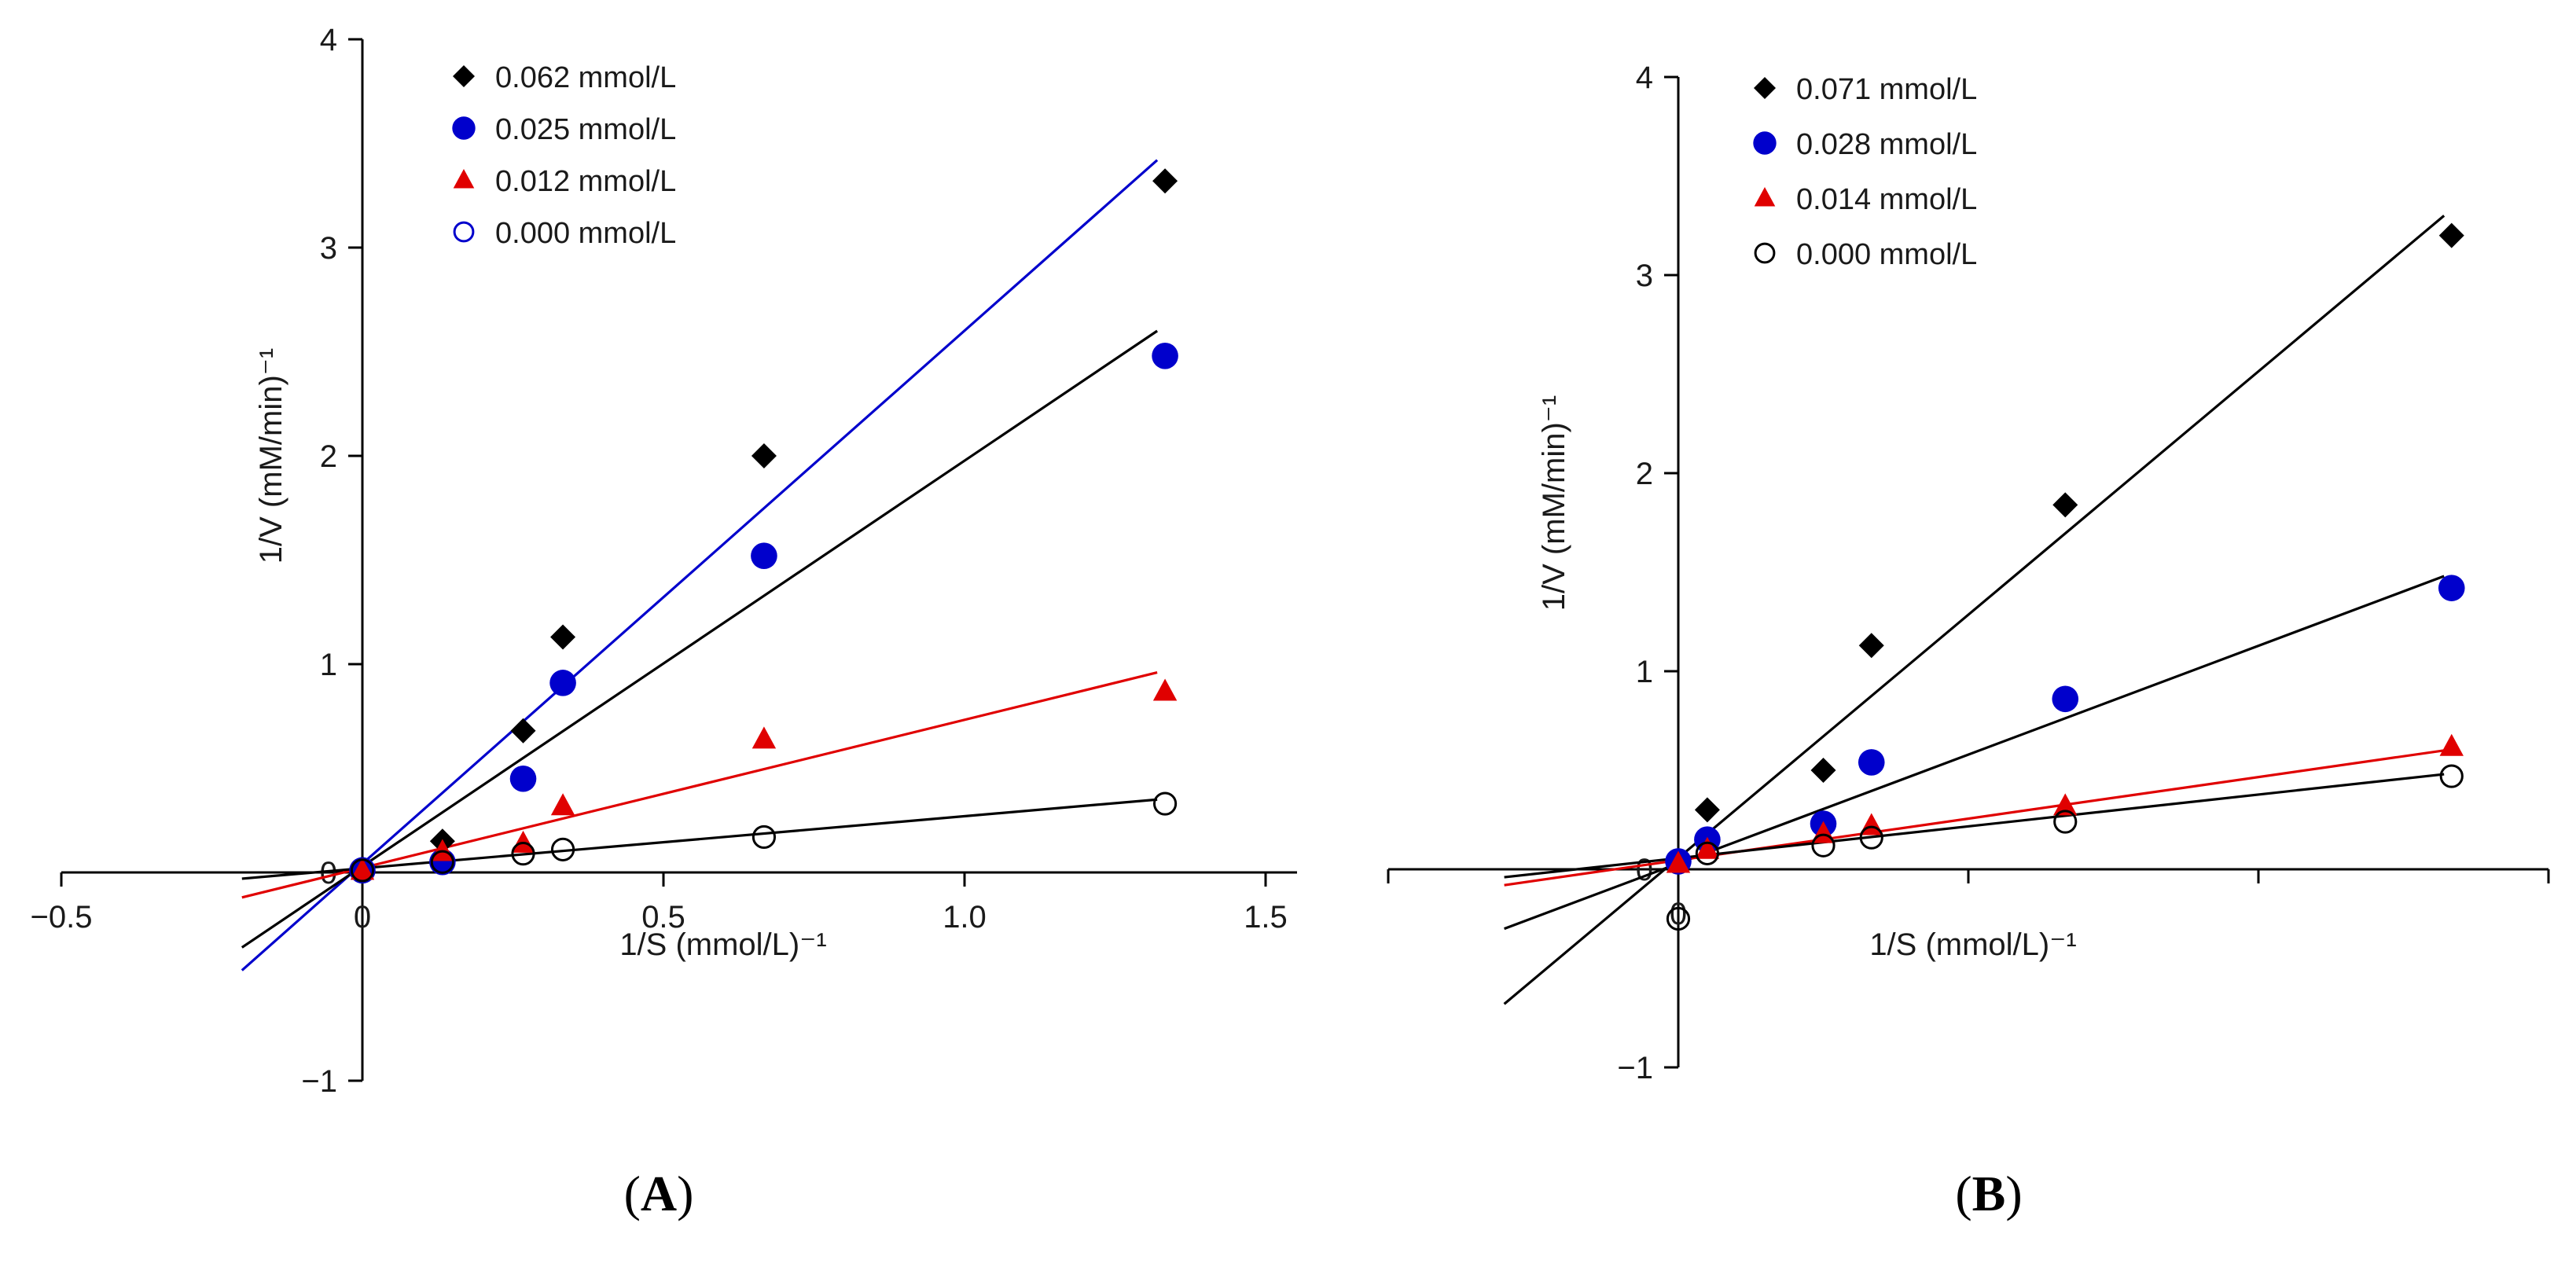  I want to click on legend-entry: 0.025 mmol/L, so click(585, 129).